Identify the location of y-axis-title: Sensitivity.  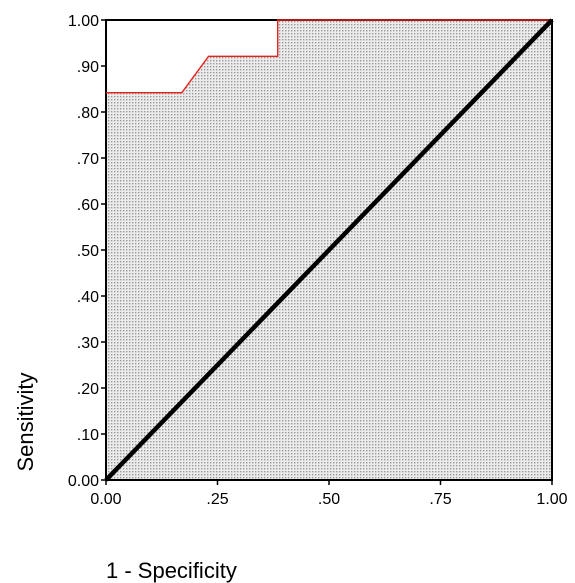
(25, 421).